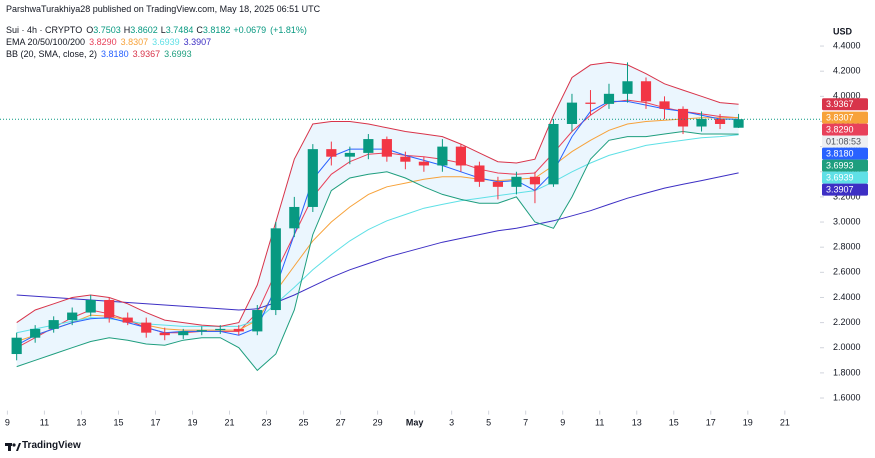 This screenshot has height=458, width=875. I want to click on indicator-value: 3.8290, so click(103, 42).